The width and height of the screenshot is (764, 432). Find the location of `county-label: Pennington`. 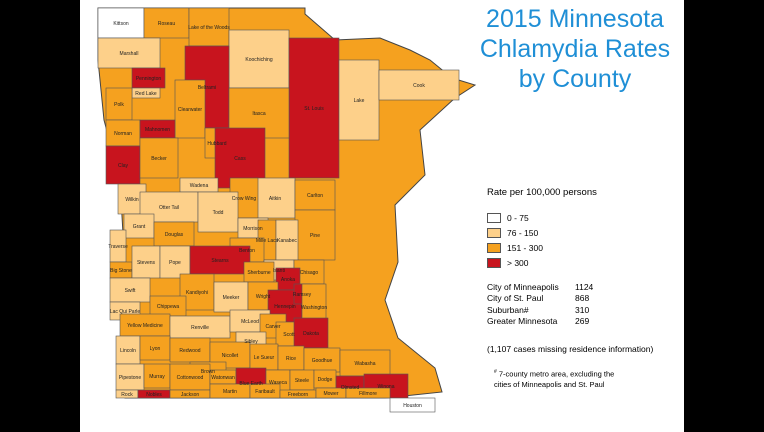

county-label: Pennington is located at coordinates (149, 79).